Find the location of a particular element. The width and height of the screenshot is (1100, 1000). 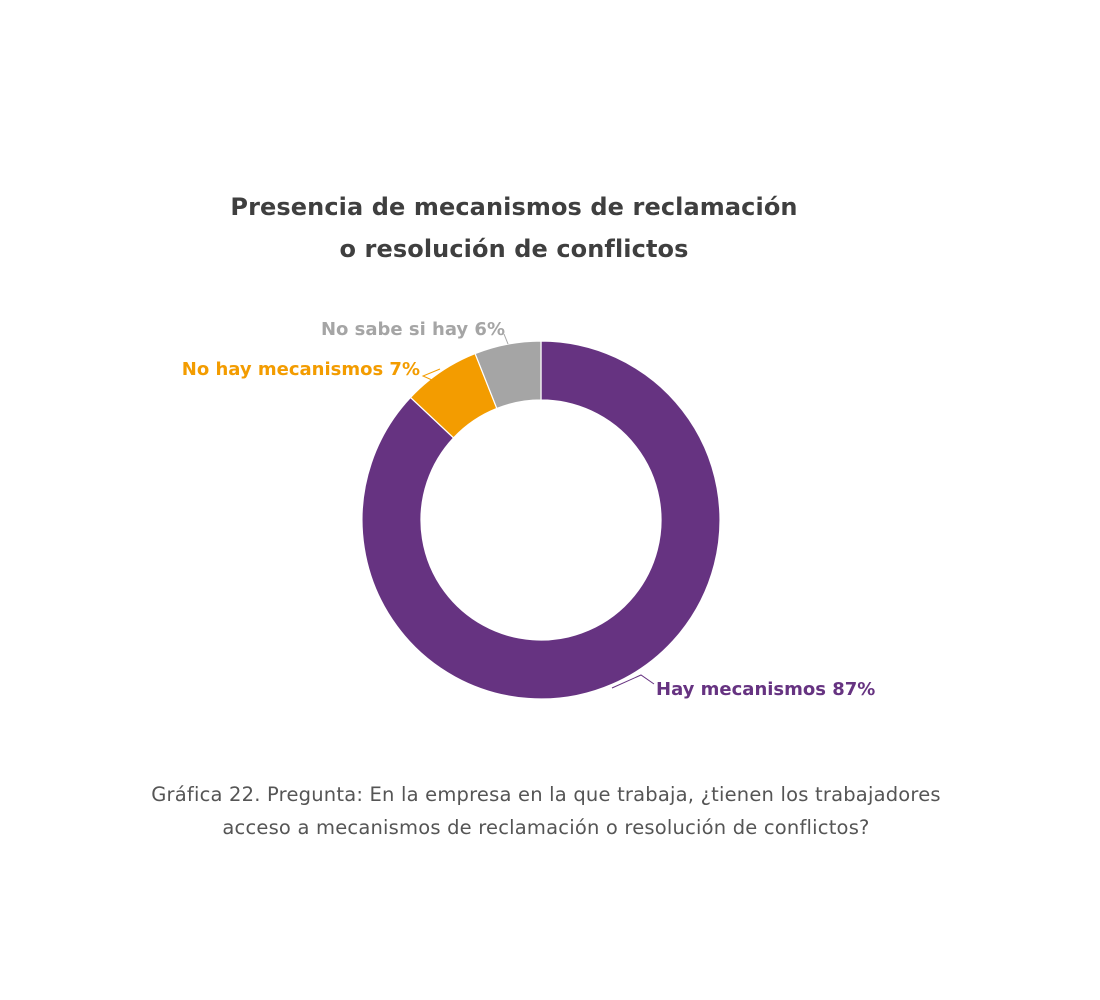

slice-no-sabe-si-hay is located at coordinates (508, 375).